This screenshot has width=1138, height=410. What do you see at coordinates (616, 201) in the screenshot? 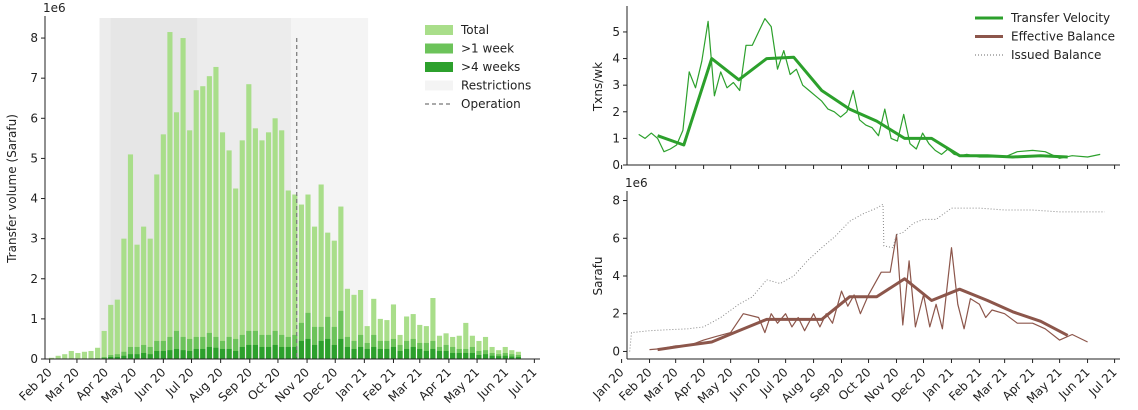
I see `y-tick-label: 8` at bounding box center [616, 201].